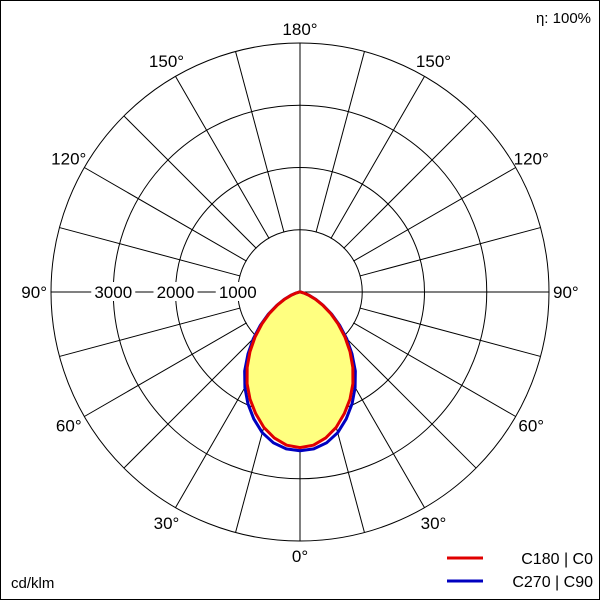 Image resolution: width=600 pixels, height=600 pixels. What do you see at coordinates (166, 61) in the screenshot?
I see `angle-label-left-150: 150°` at bounding box center [166, 61].